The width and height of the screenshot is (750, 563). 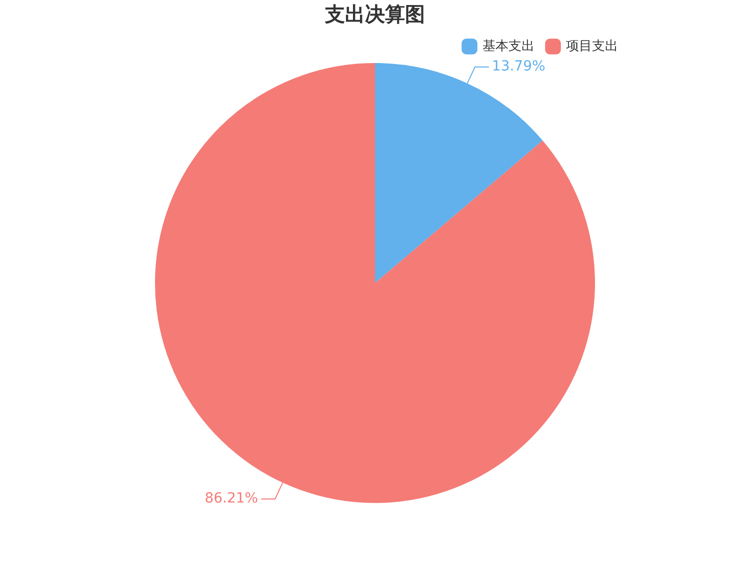 What do you see at coordinates (519, 66) in the screenshot?
I see `data-label: 13.79%` at bounding box center [519, 66].